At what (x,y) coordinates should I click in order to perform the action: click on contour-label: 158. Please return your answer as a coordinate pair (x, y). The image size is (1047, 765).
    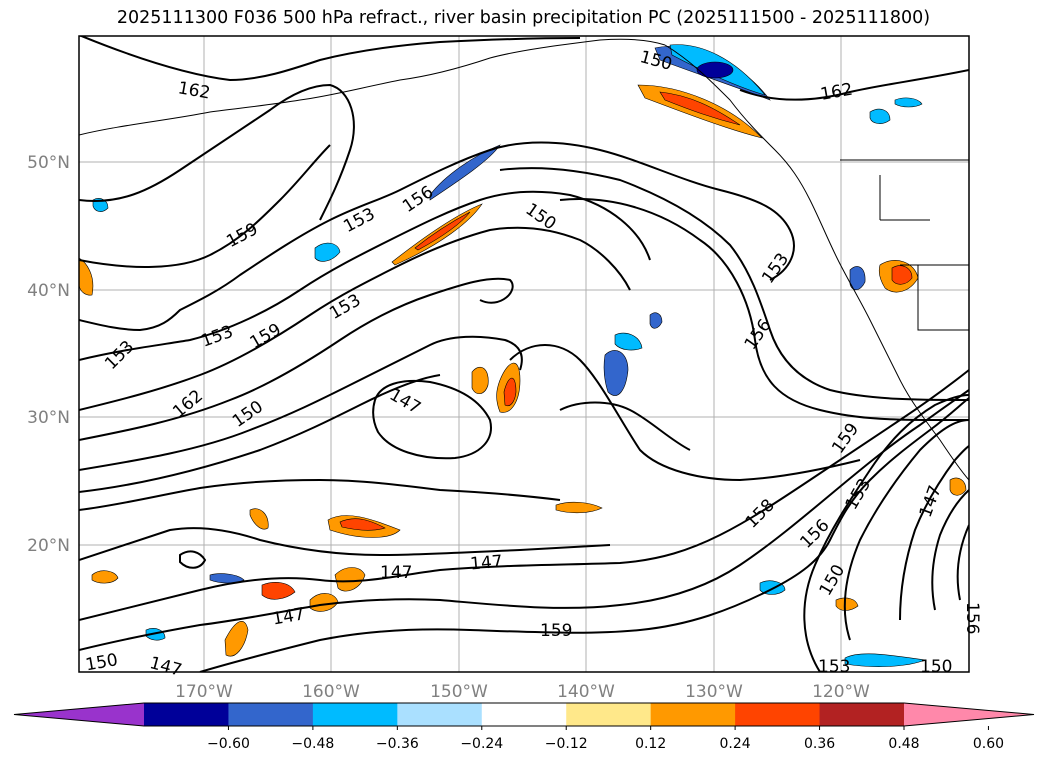
    Looking at the image, I should click on (760, 513).